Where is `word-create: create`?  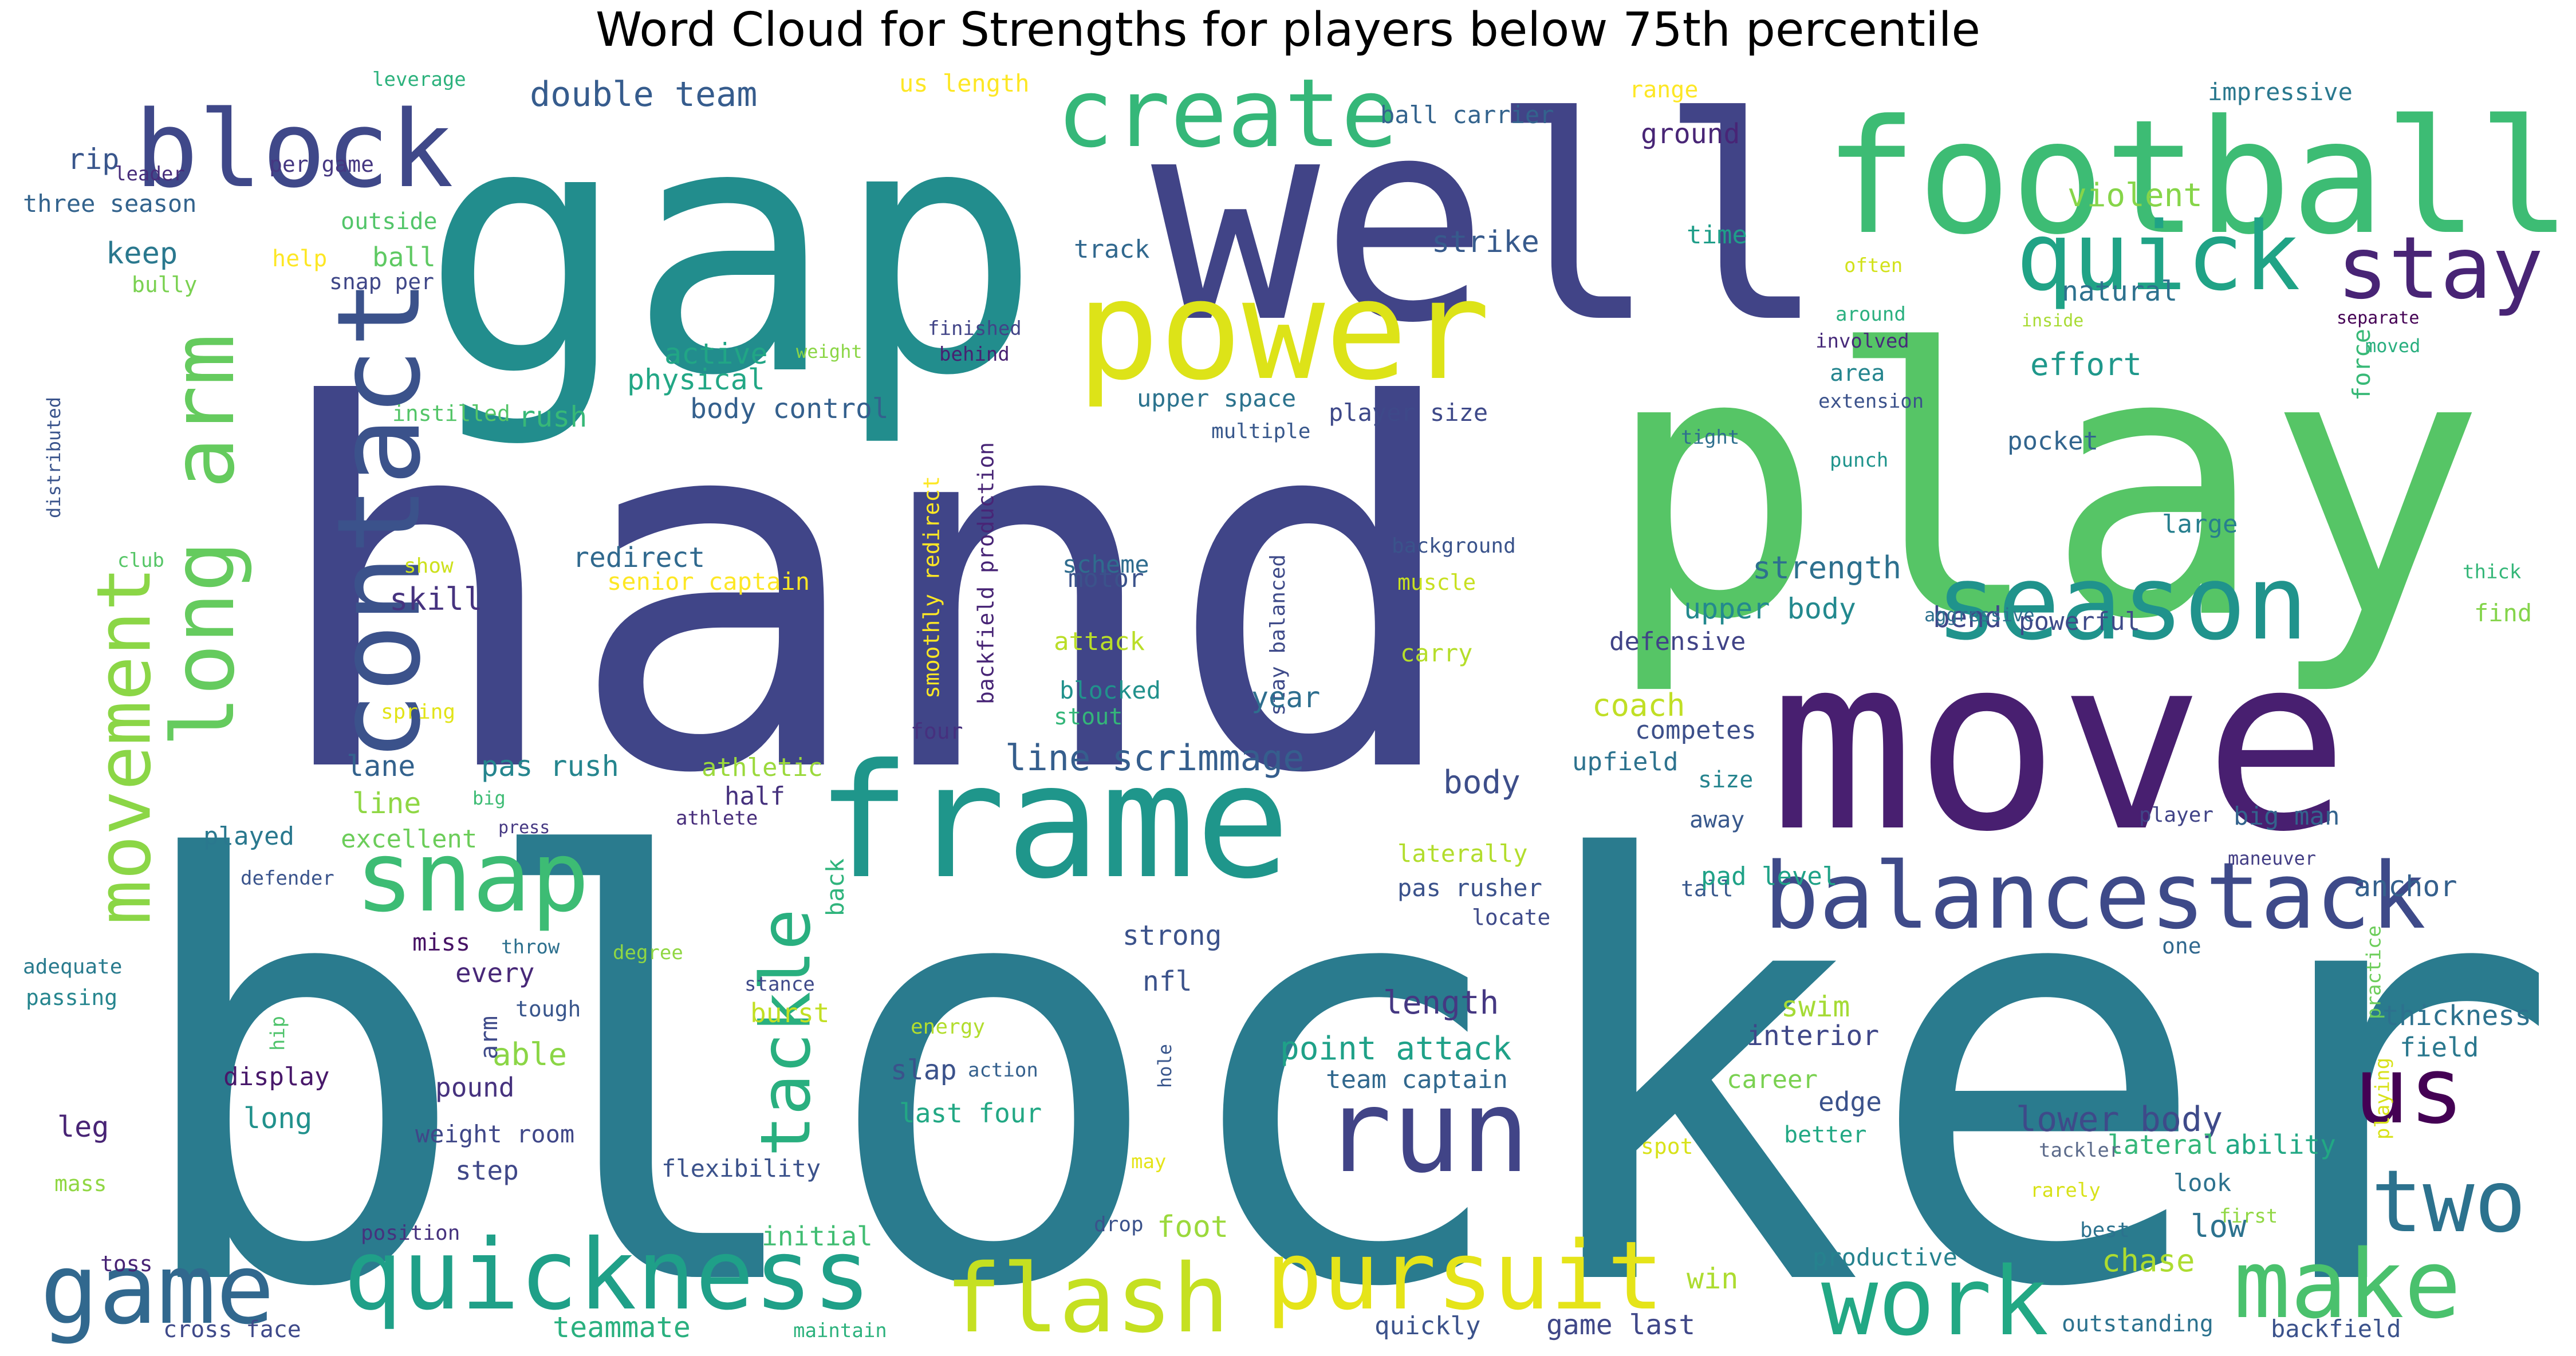 word-create: create is located at coordinates (1227, 113).